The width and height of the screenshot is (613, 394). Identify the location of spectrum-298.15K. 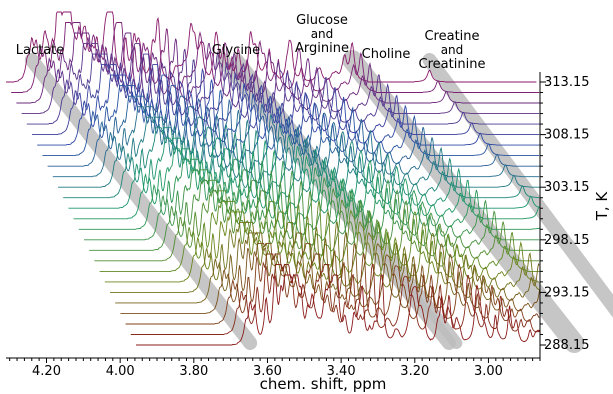
(312, 205).